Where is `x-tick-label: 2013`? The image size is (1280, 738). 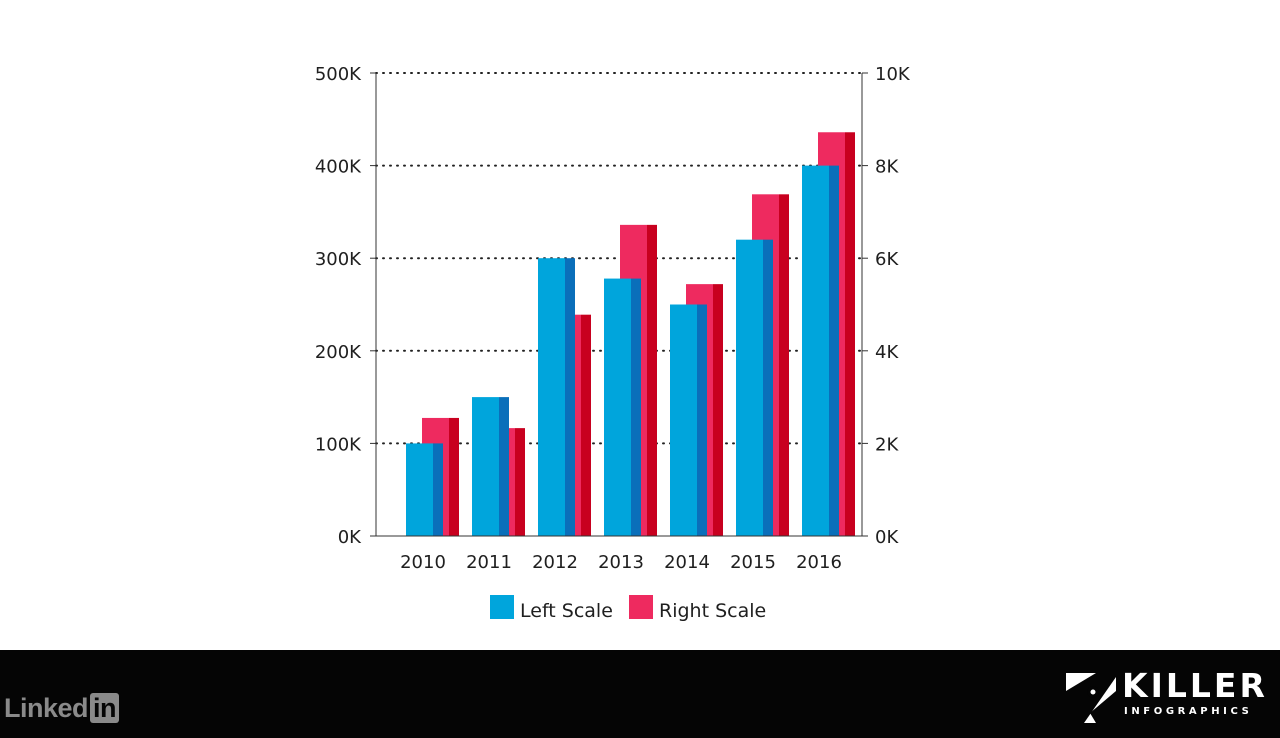 x-tick-label: 2013 is located at coordinates (621, 562).